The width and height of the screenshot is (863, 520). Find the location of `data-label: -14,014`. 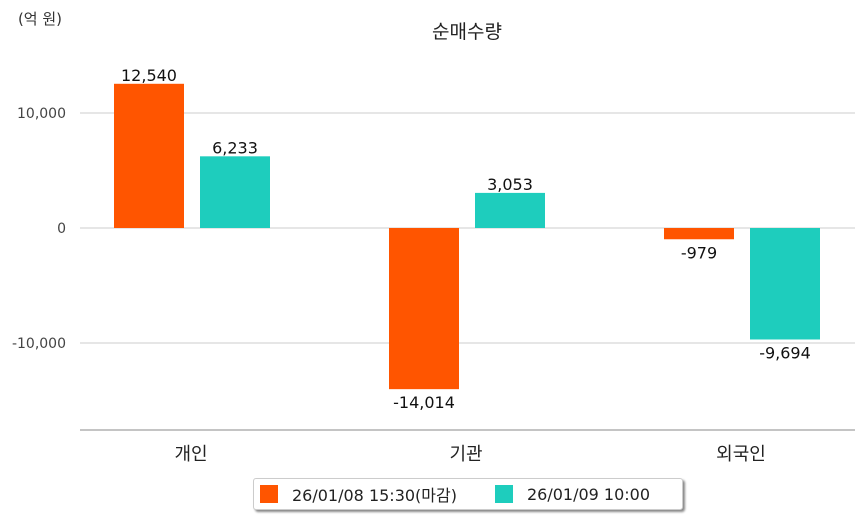

data-label: -14,014 is located at coordinates (424, 402).